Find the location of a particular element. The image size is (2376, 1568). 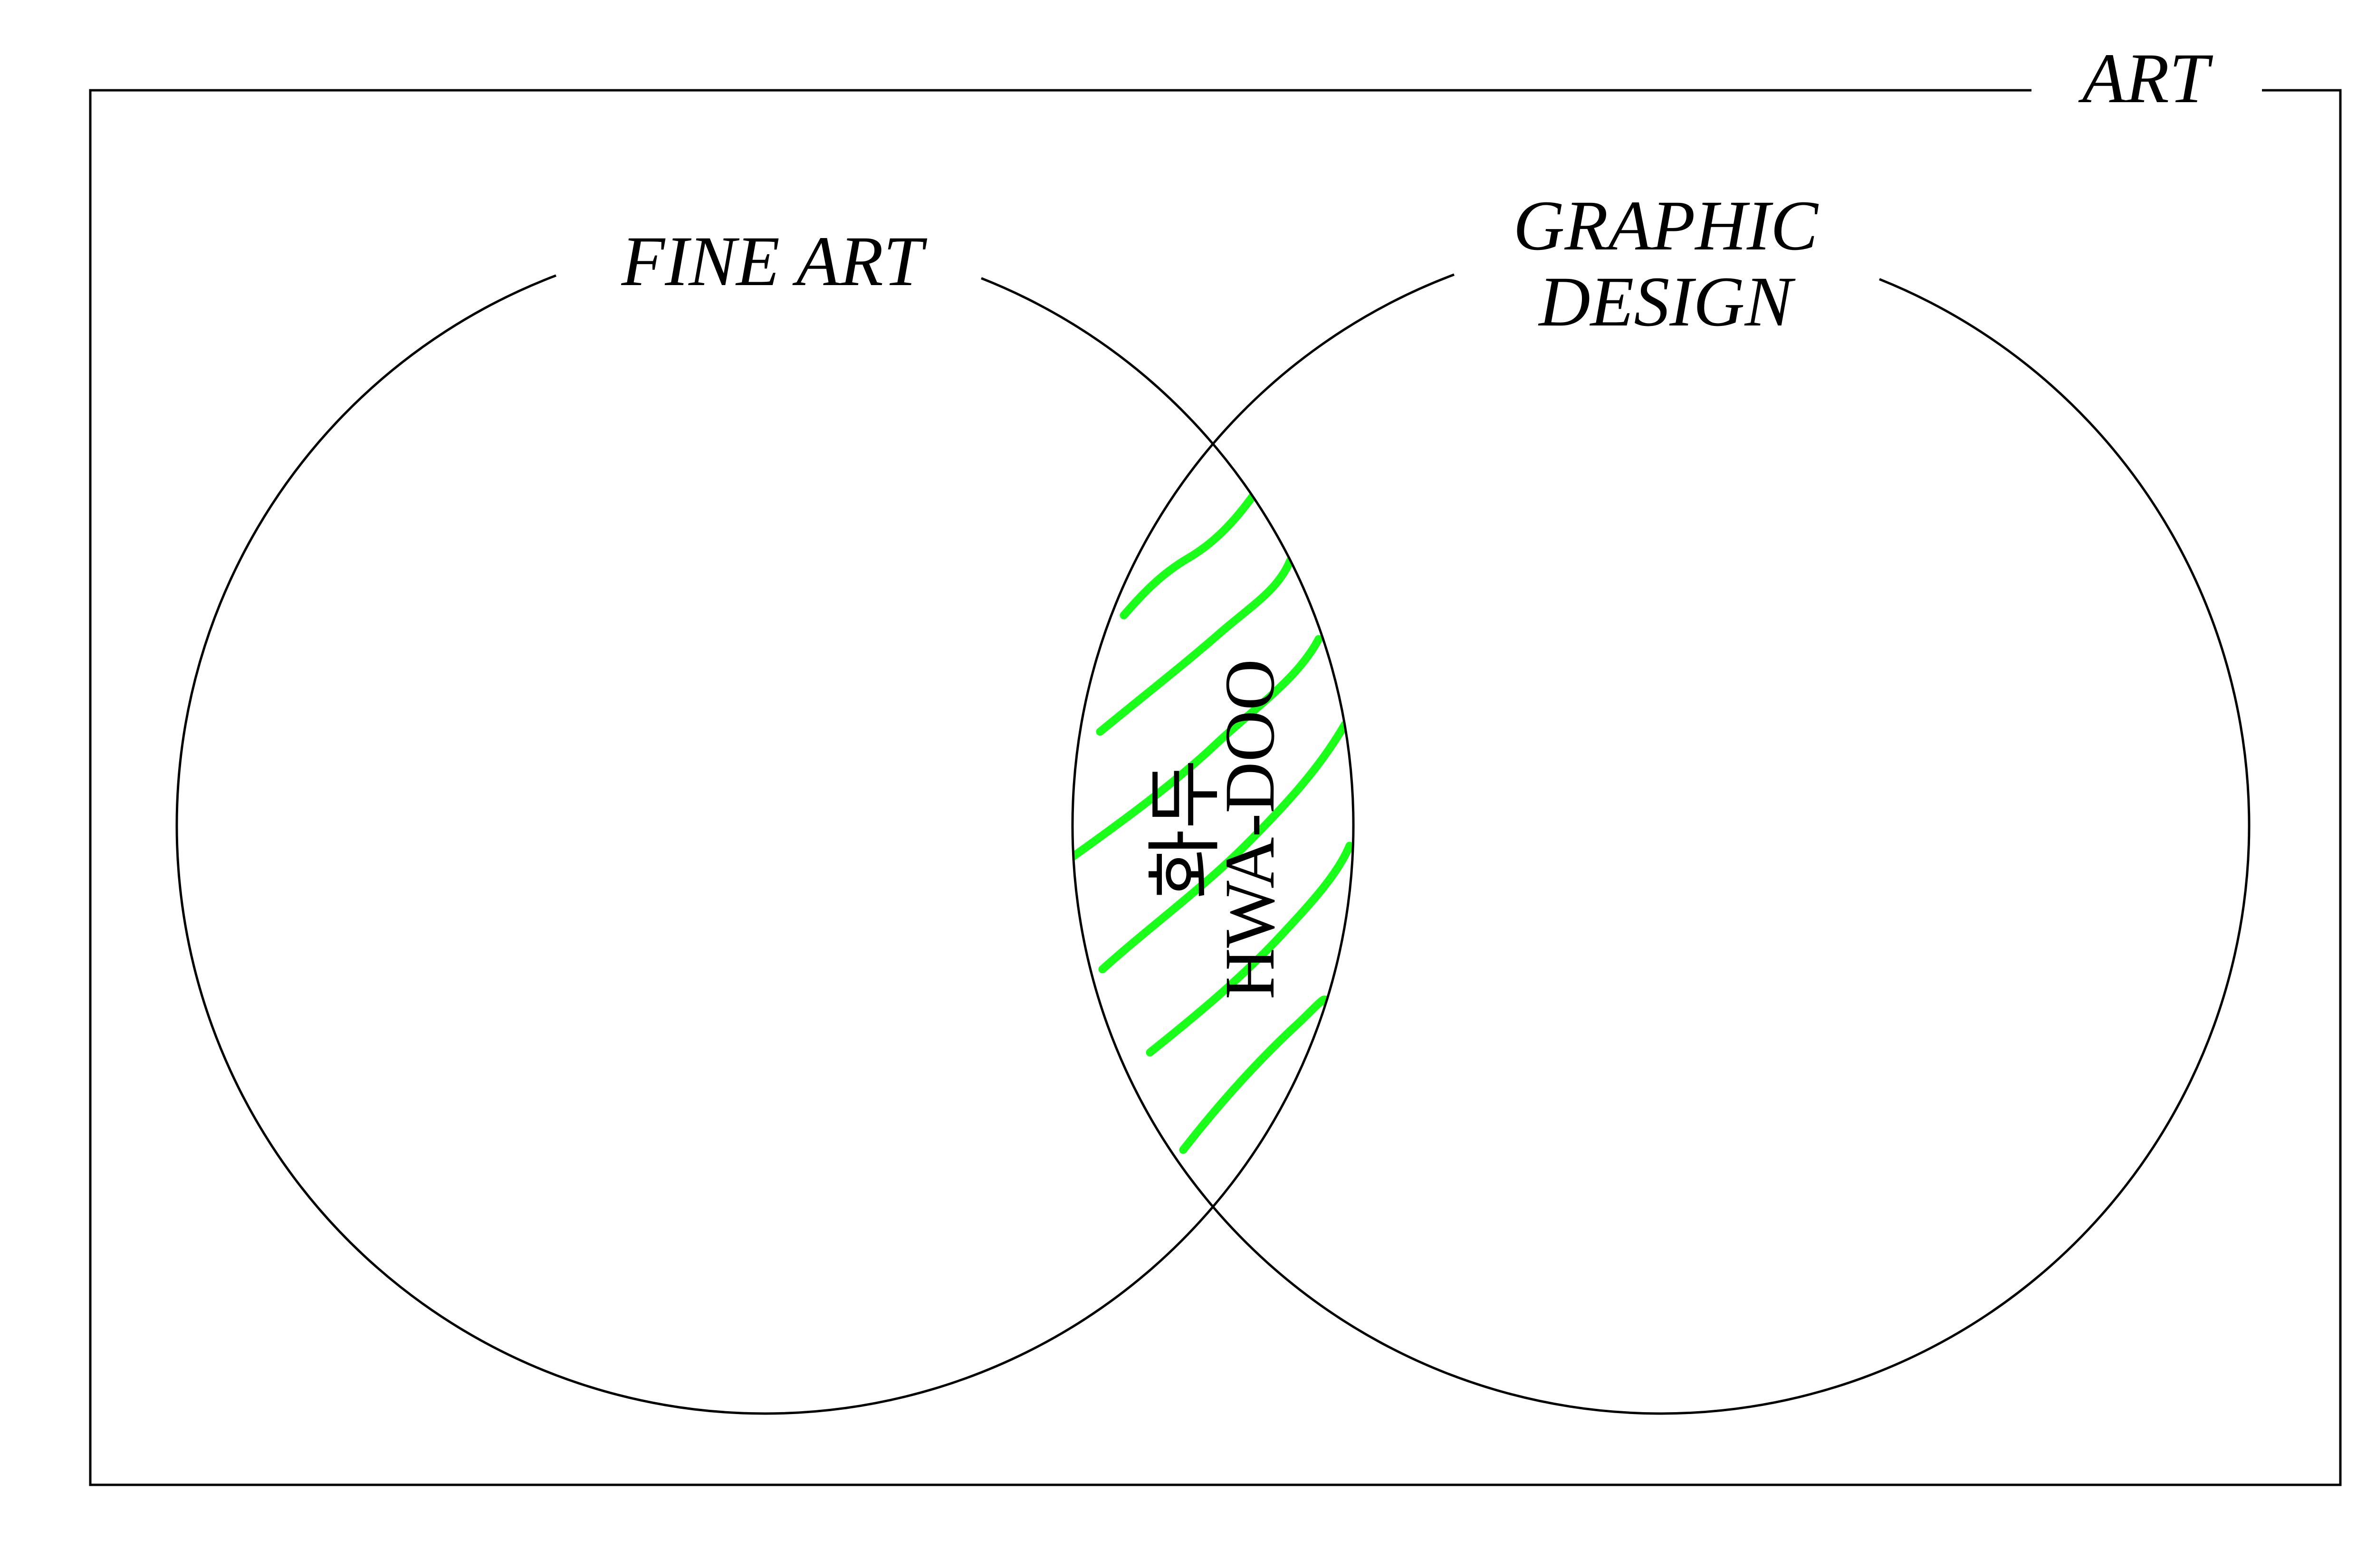

hwa-doo-romanized-label: HWA-DOO is located at coordinates (1249, 830).